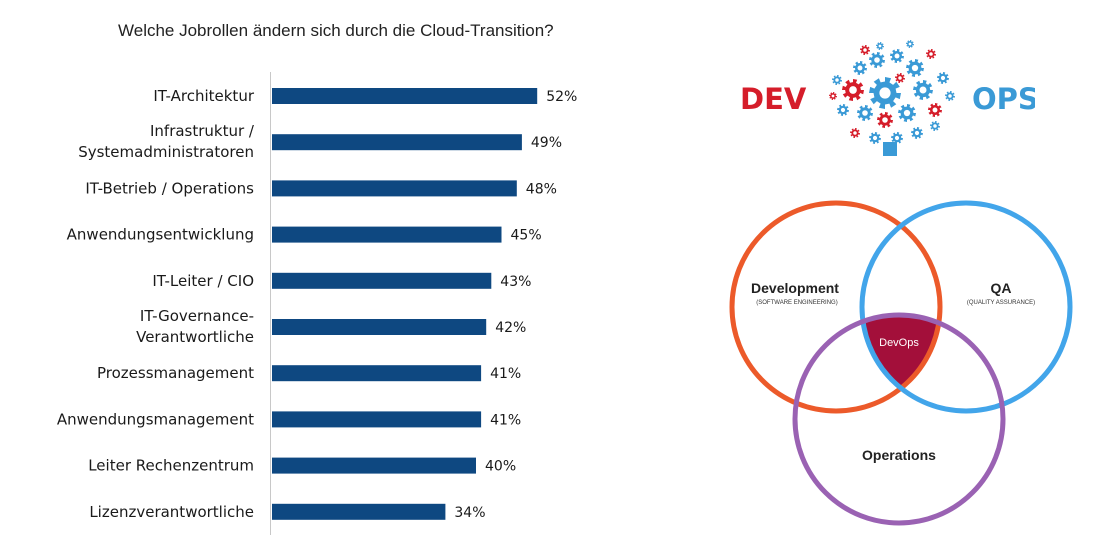 The height and width of the screenshot is (559, 1099). I want to click on bar-value-label: 42%, so click(510, 328).